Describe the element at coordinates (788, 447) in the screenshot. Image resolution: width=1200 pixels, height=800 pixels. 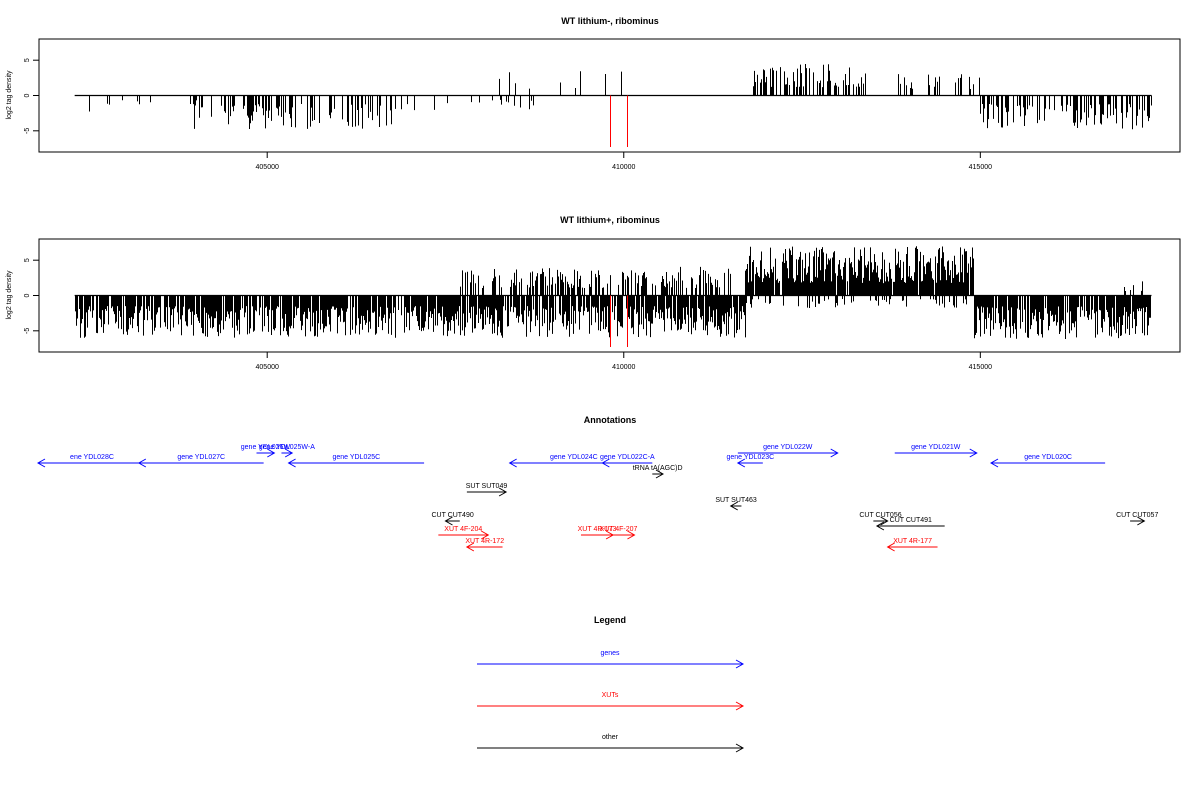
I see `feature-label: gene YDL022W` at that location.